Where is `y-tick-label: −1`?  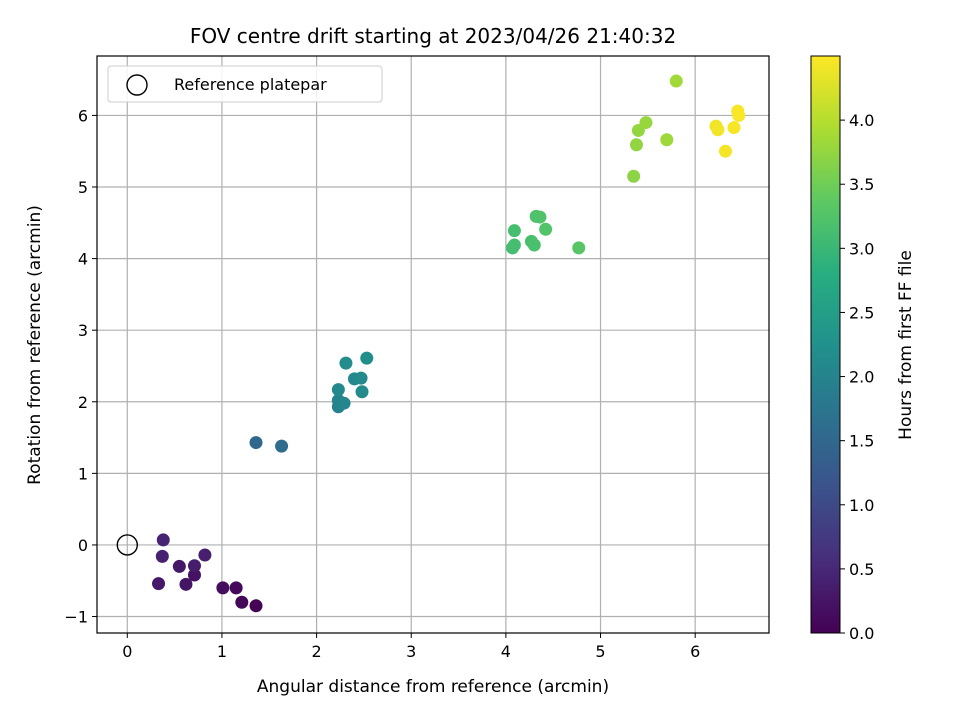 y-tick-label: −1 is located at coordinates (76, 617).